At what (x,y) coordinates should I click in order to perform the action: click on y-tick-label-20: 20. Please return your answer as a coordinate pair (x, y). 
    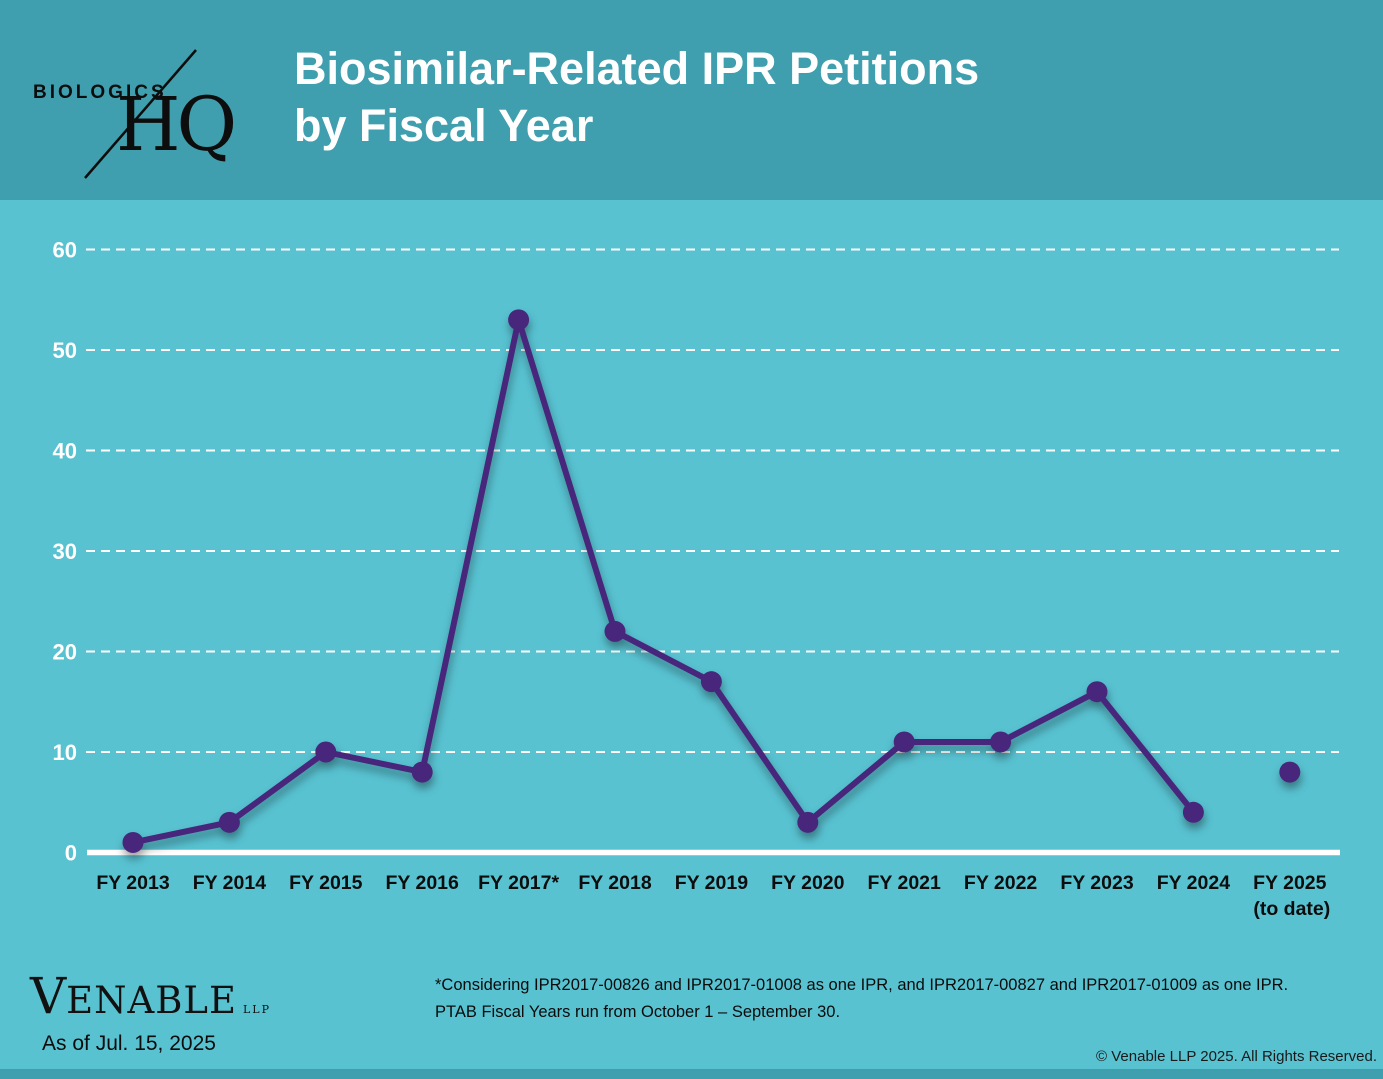
    Looking at the image, I should click on (65, 652).